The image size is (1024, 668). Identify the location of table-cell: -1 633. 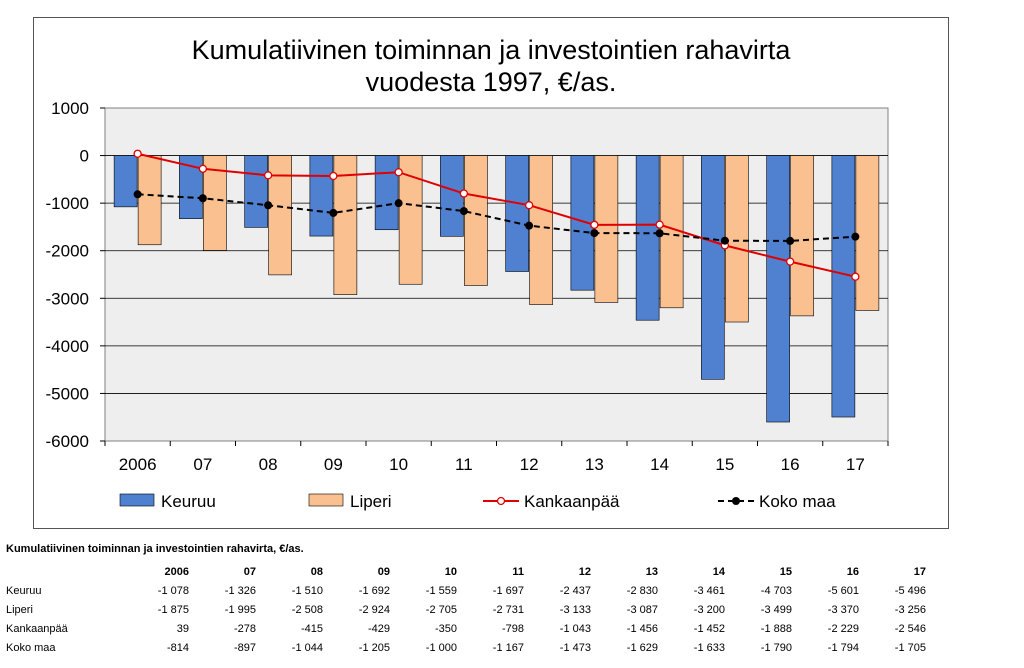
(709, 647).